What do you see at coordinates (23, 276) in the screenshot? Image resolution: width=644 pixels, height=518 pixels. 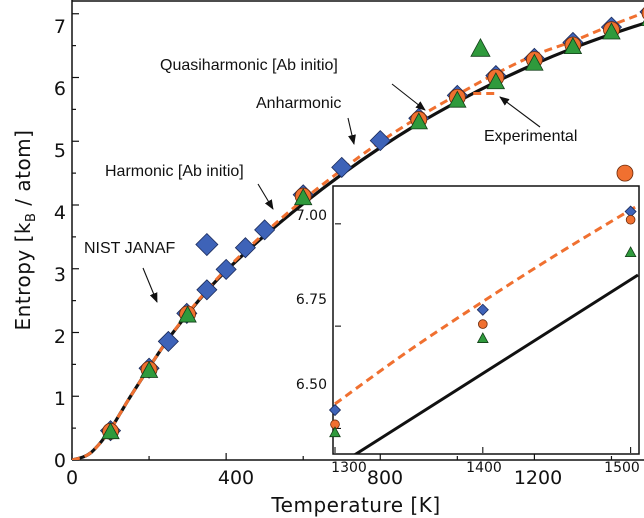 I see `y-axis-title-main: Entropy [k` at bounding box center [23, 276].